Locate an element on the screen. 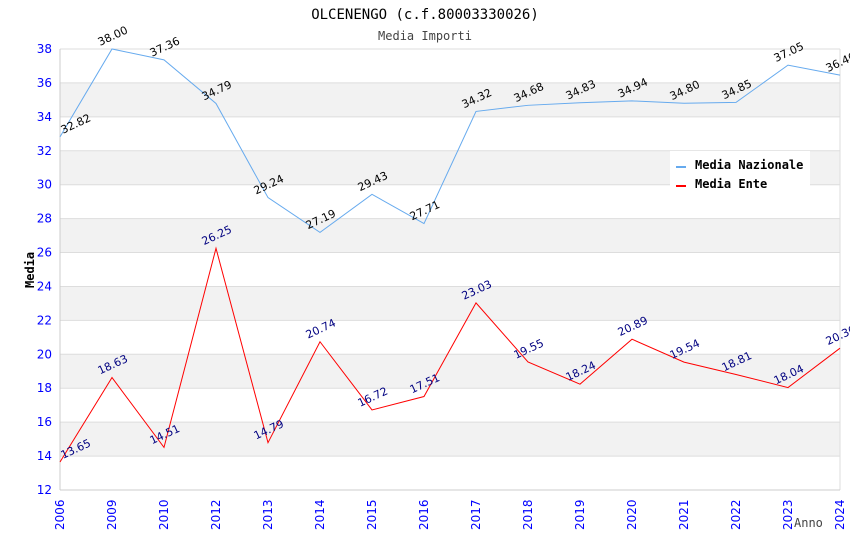  y-tick-label: 38 is located at coordinates (44, 49).